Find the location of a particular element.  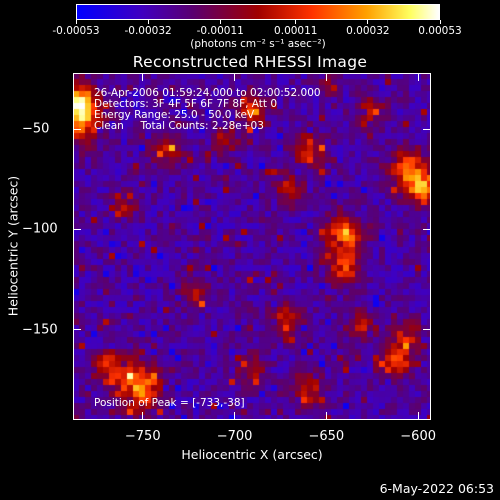

annotation-energy-range: Energy Range: 25.0 - 50.0 keV is located at coordinates (174, 115).